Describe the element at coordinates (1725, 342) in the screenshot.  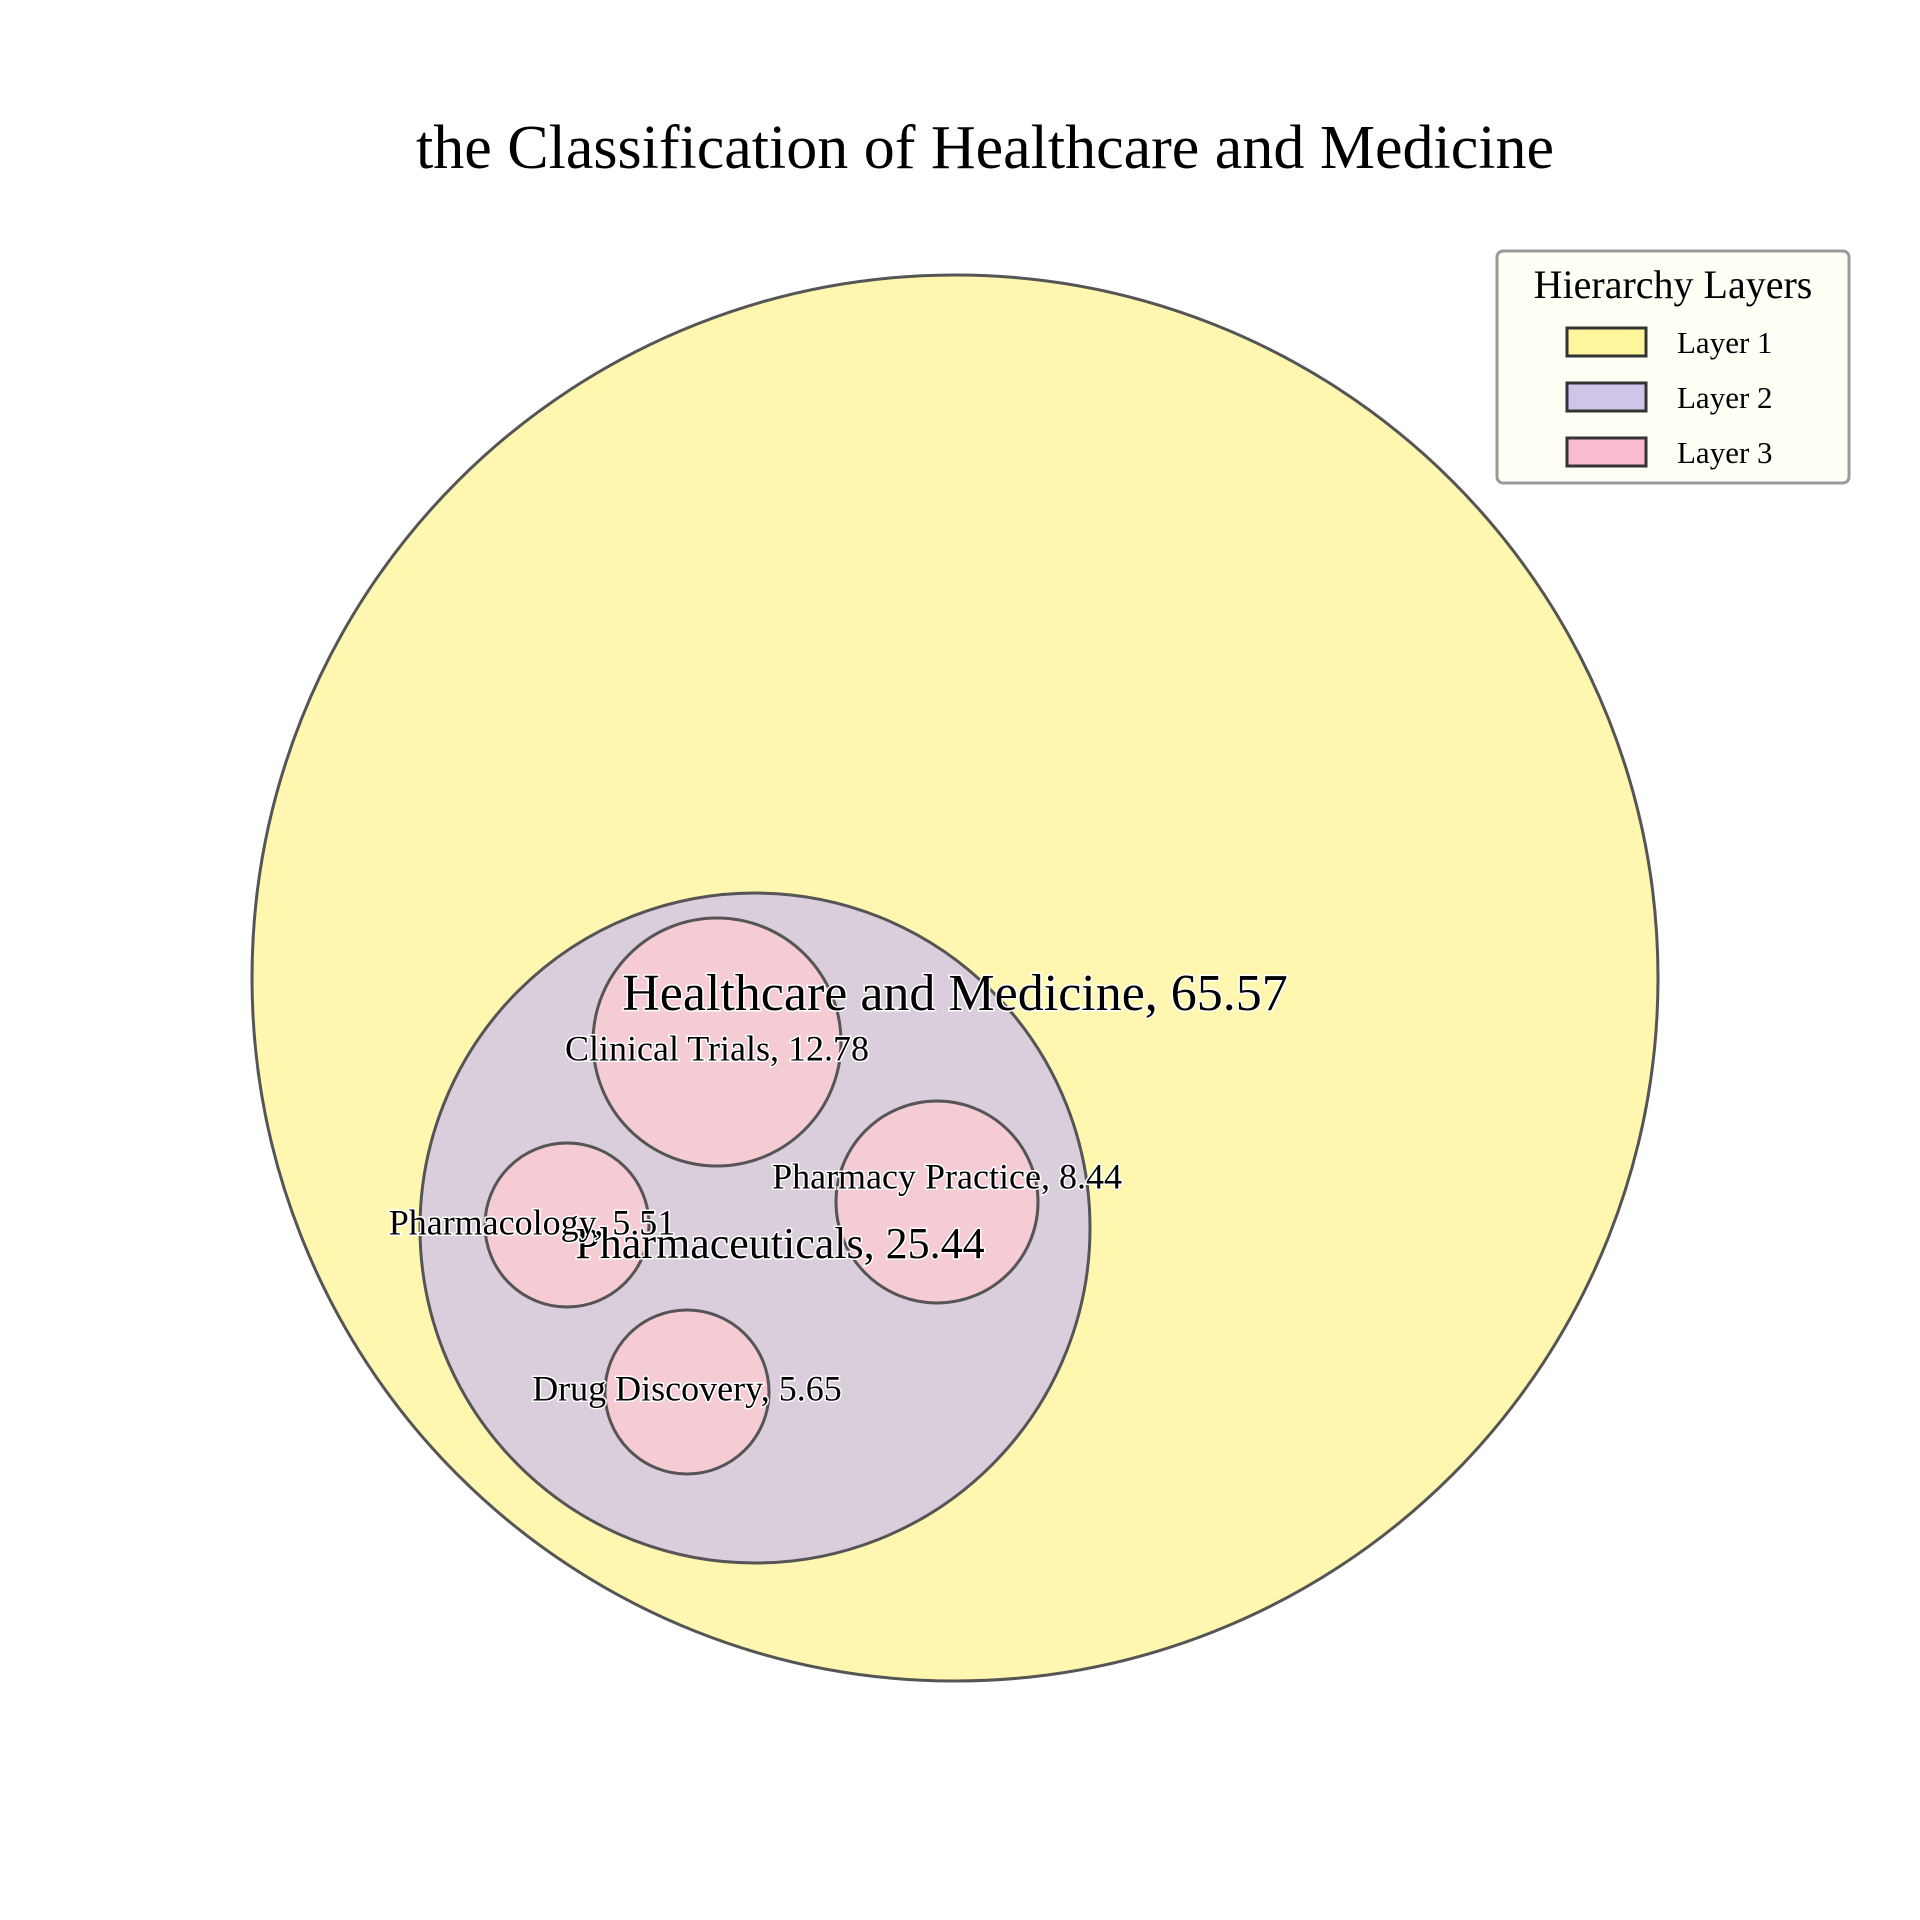
I see `legend-label-1: Layer 1` at that location.